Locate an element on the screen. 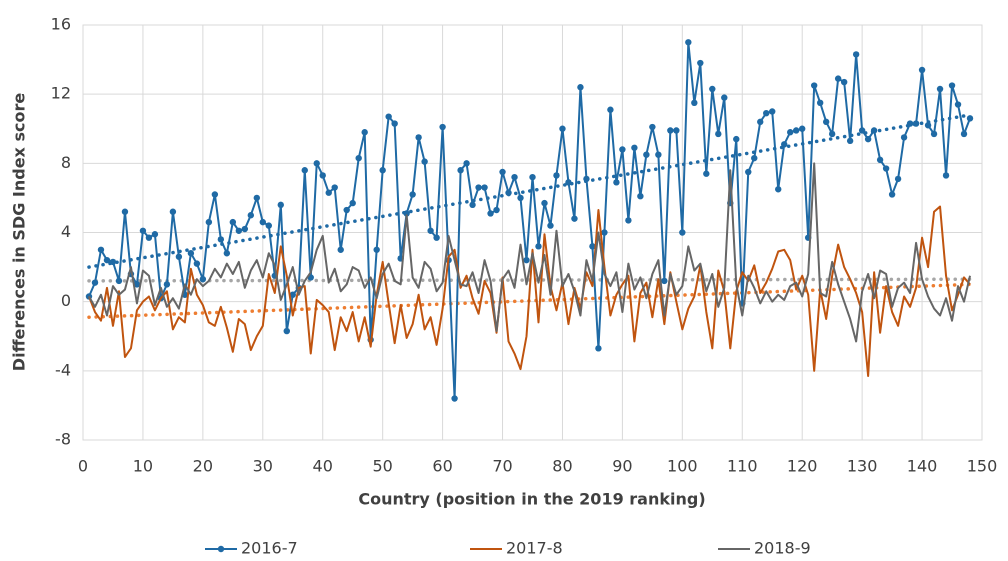  x-tick-label: 20 is located at coordinates (203, 466).